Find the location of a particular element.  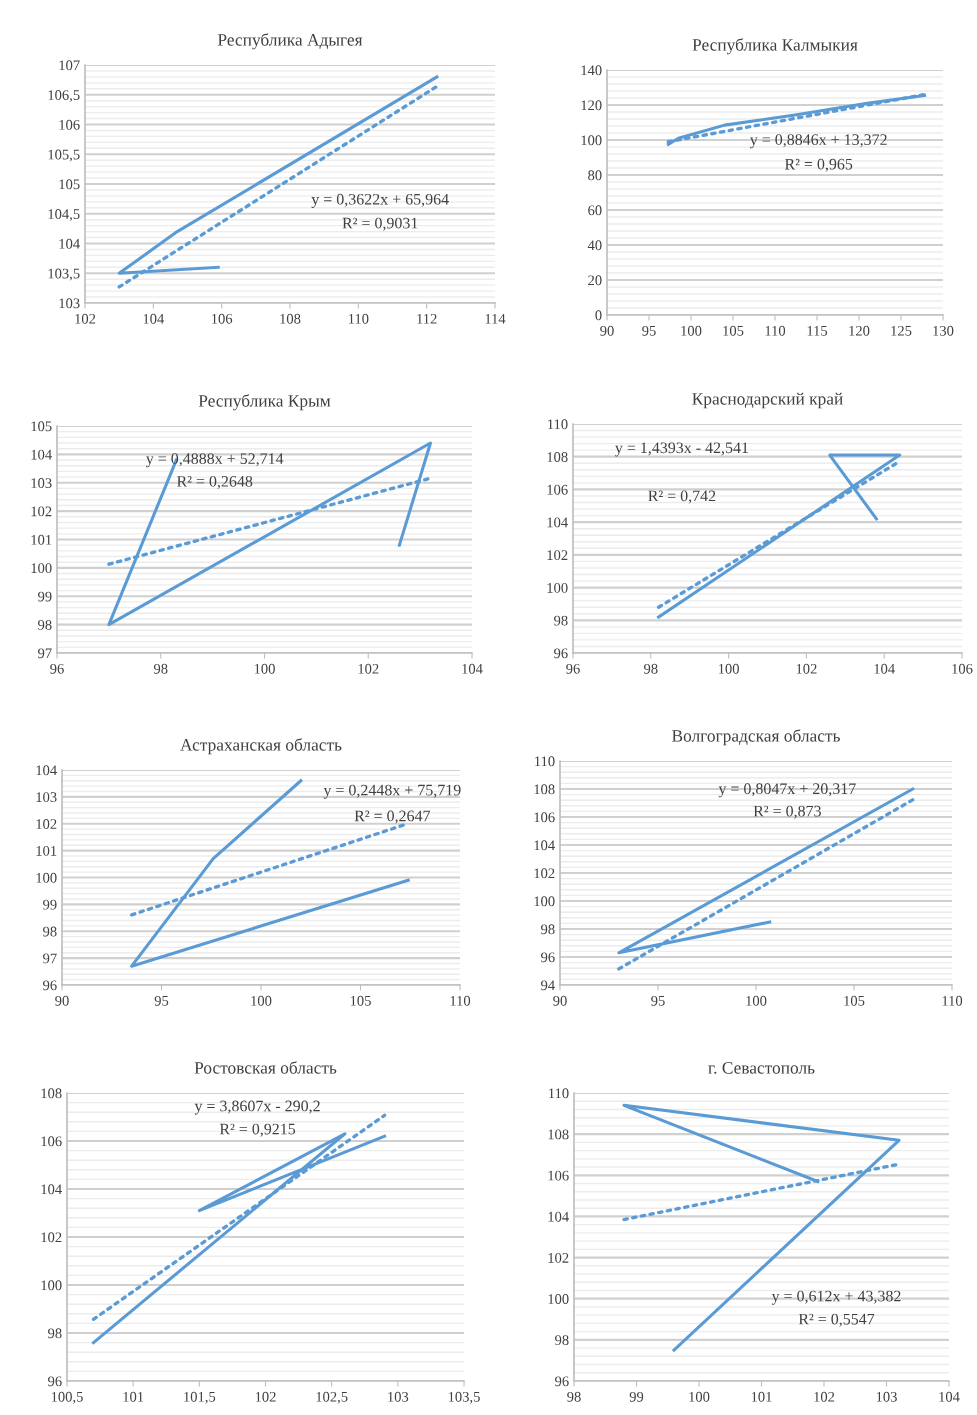

chart-title: Краснодарский край is located at coordinates (767, 400).